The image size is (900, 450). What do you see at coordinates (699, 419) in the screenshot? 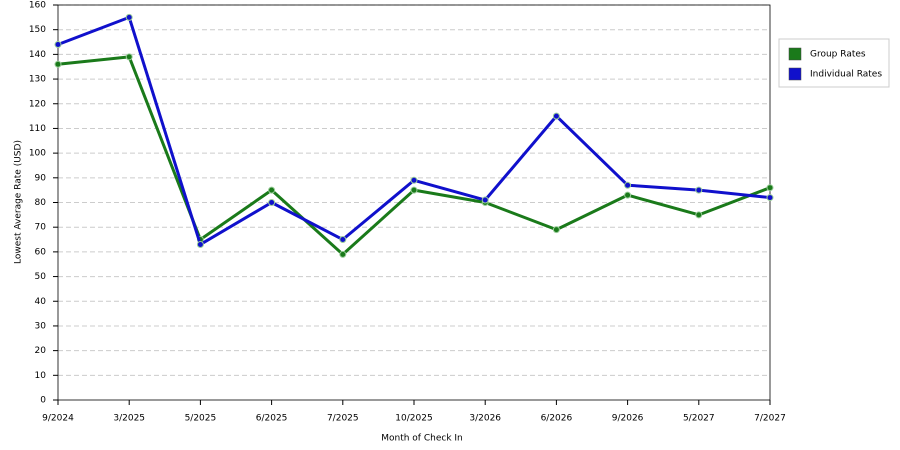
I see `x-tick-label: 5/2027` at bounding box center [699, 419].